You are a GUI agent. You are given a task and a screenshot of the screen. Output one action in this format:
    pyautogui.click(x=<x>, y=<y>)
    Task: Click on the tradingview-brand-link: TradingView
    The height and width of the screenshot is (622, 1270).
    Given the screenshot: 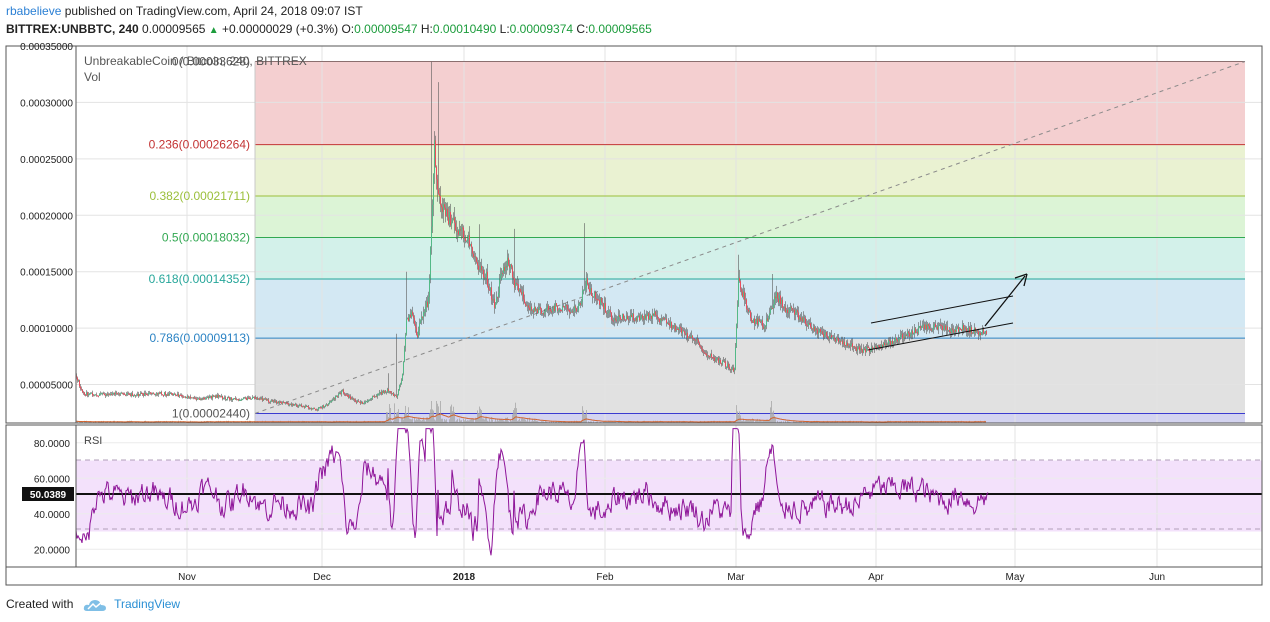 What is the action you would take?
    pyautogui.click(x=147, y=604)
    